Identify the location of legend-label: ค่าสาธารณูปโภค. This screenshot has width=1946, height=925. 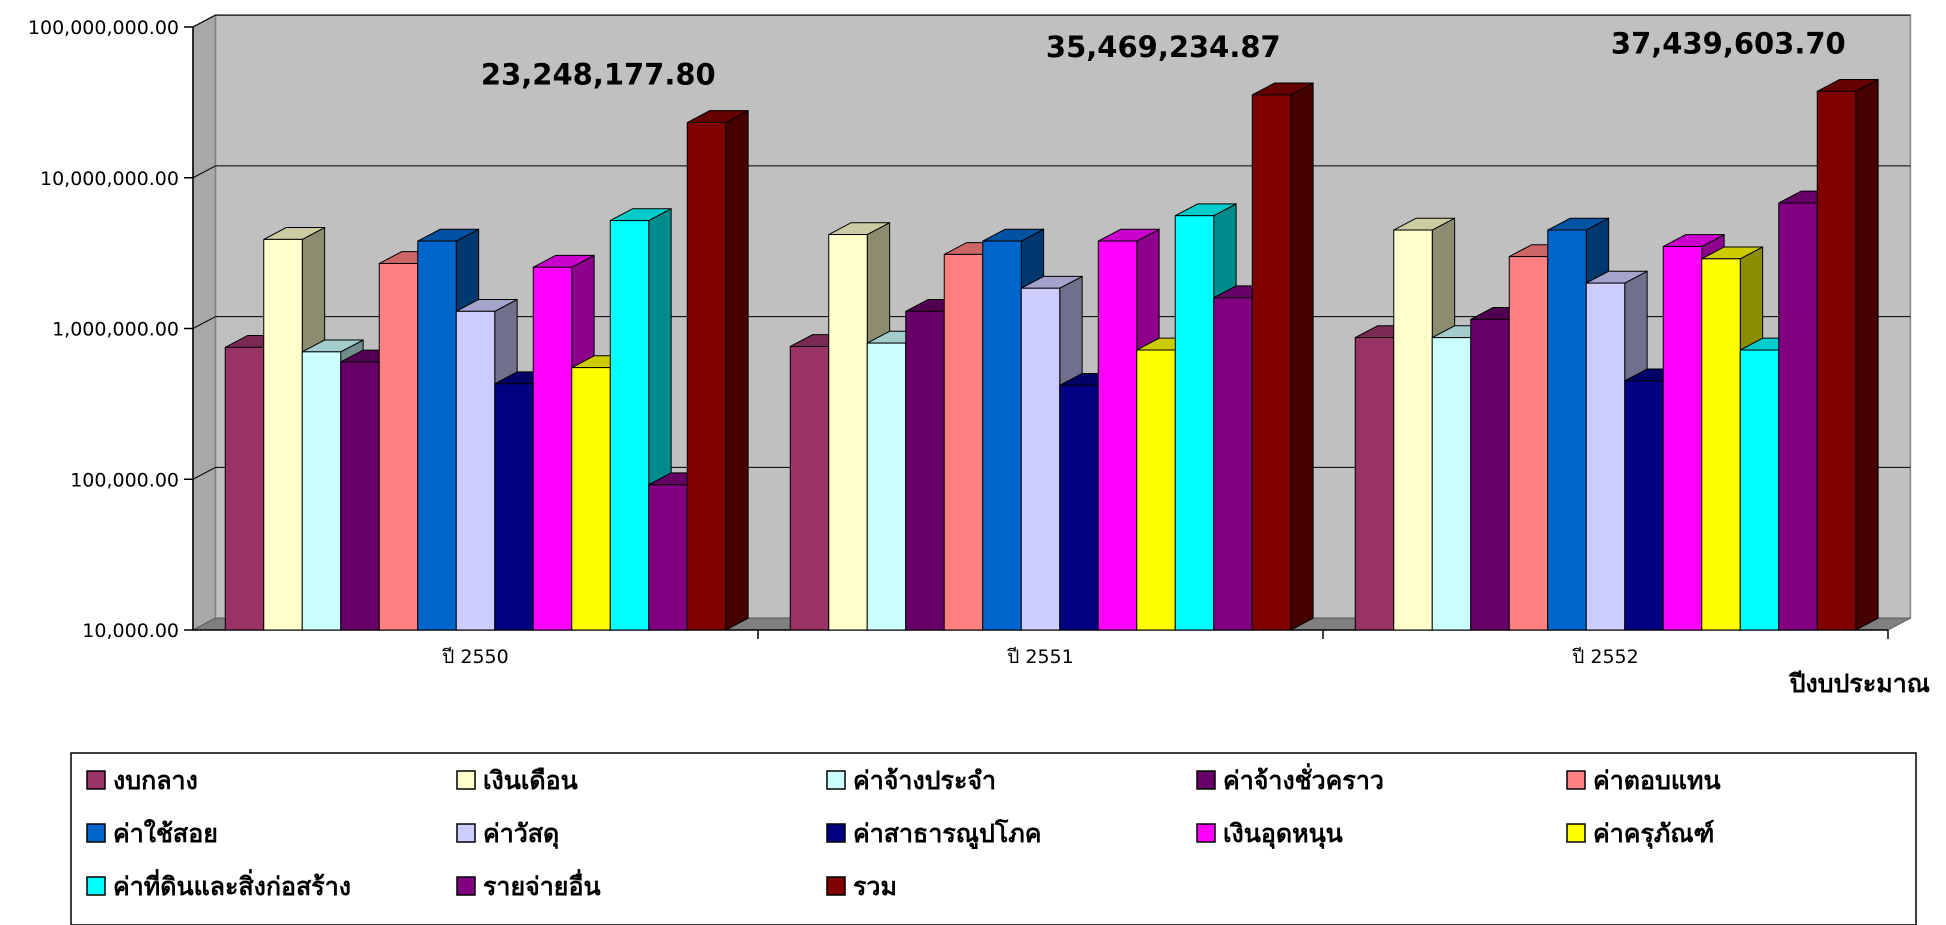
(947, 834).